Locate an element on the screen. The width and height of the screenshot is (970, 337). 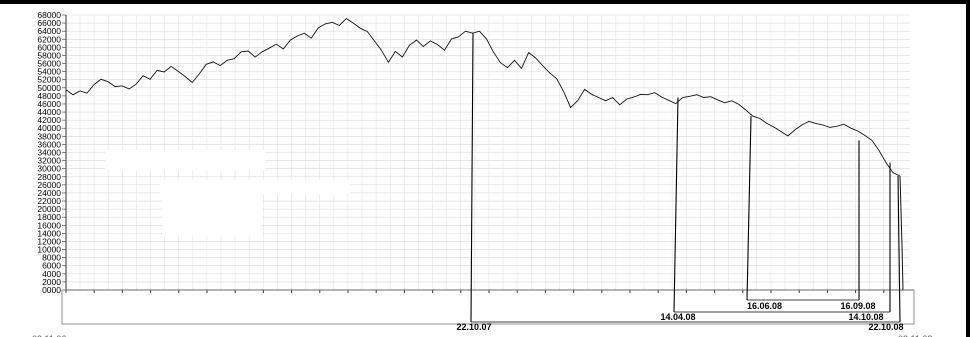
ytick-label: 66000 is located at coordinates (49, 23).